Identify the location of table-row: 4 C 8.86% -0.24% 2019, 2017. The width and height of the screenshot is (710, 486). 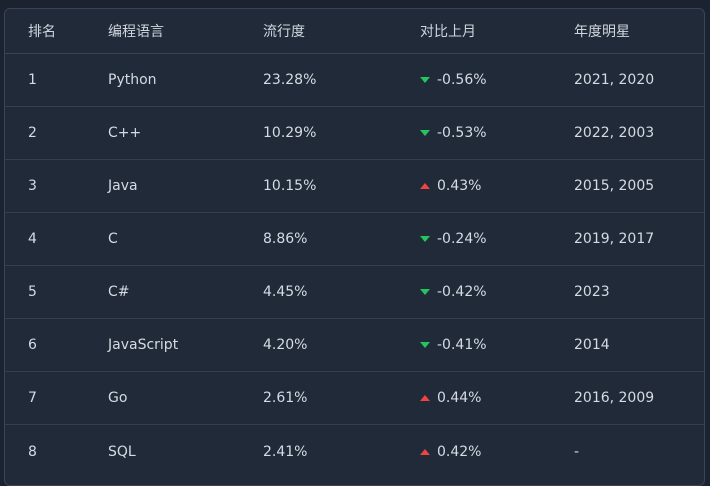
(354, 239).